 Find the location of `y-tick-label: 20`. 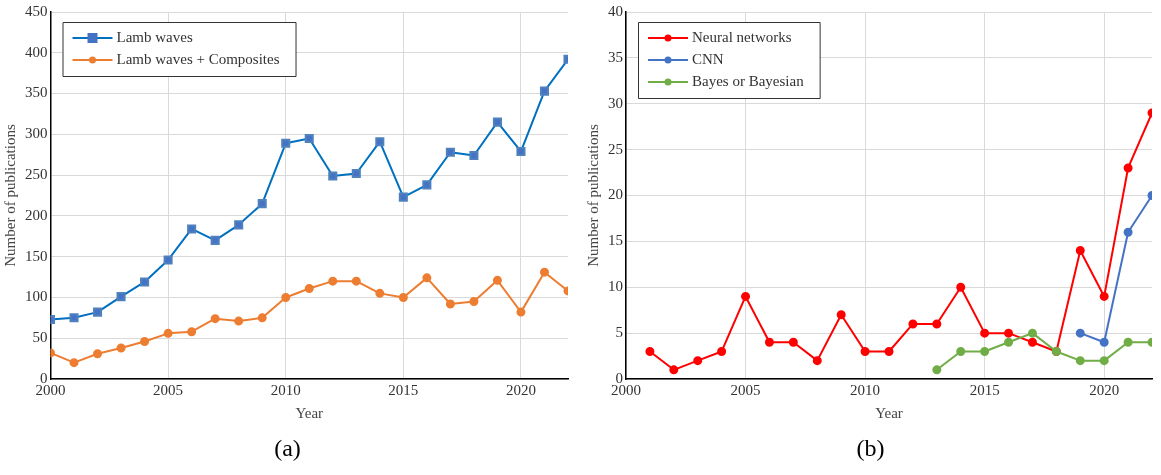

y-tick-label: 20 is located at coordinates (615, 194).